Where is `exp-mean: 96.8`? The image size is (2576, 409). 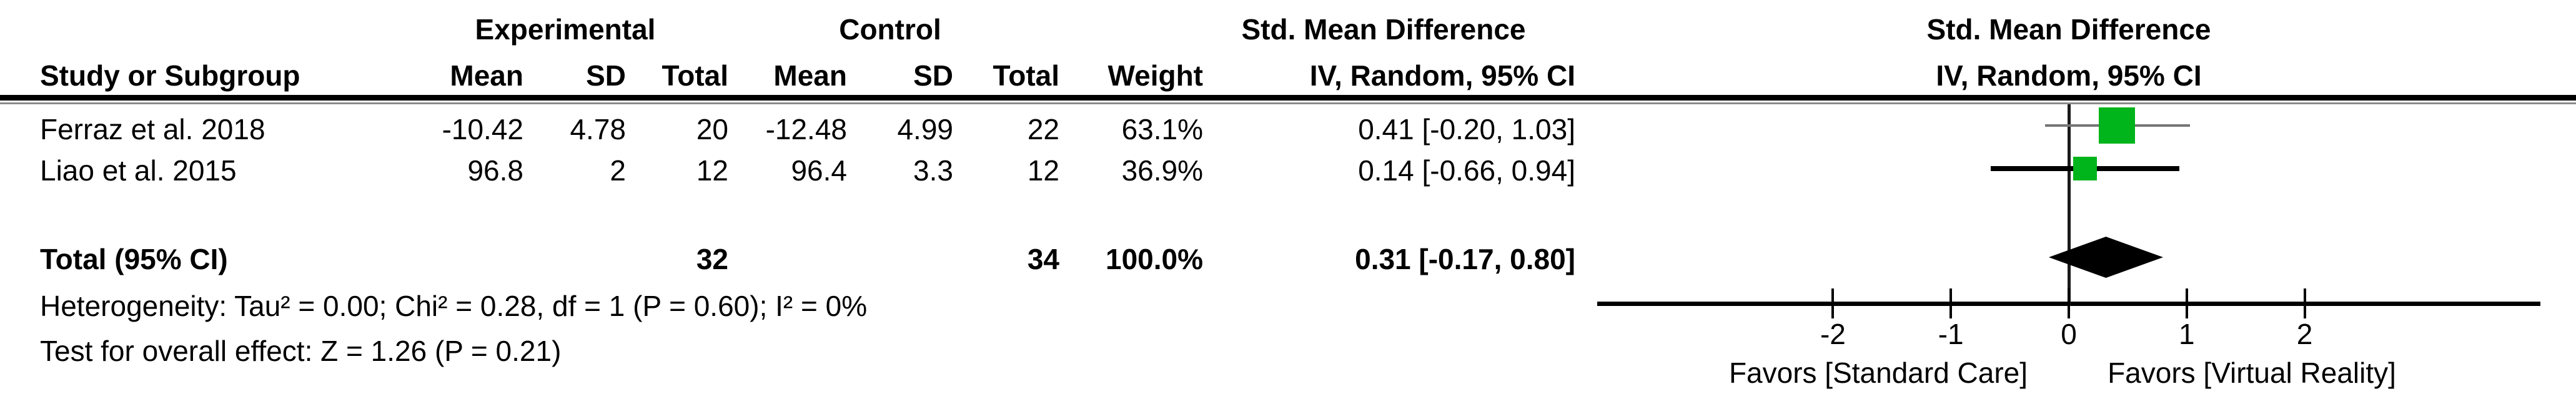 exp-mean: 96.8 is located at coordinates (495, 170).